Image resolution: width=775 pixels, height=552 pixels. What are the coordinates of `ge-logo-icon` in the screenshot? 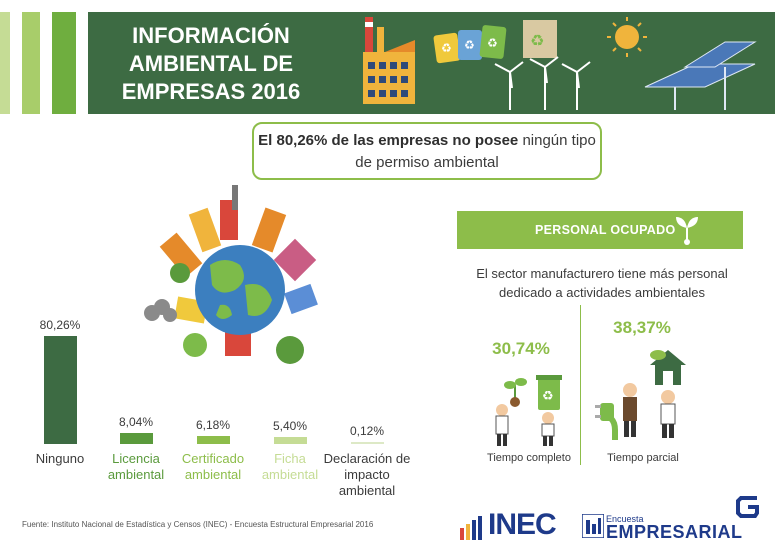 It's located at (747, 507).